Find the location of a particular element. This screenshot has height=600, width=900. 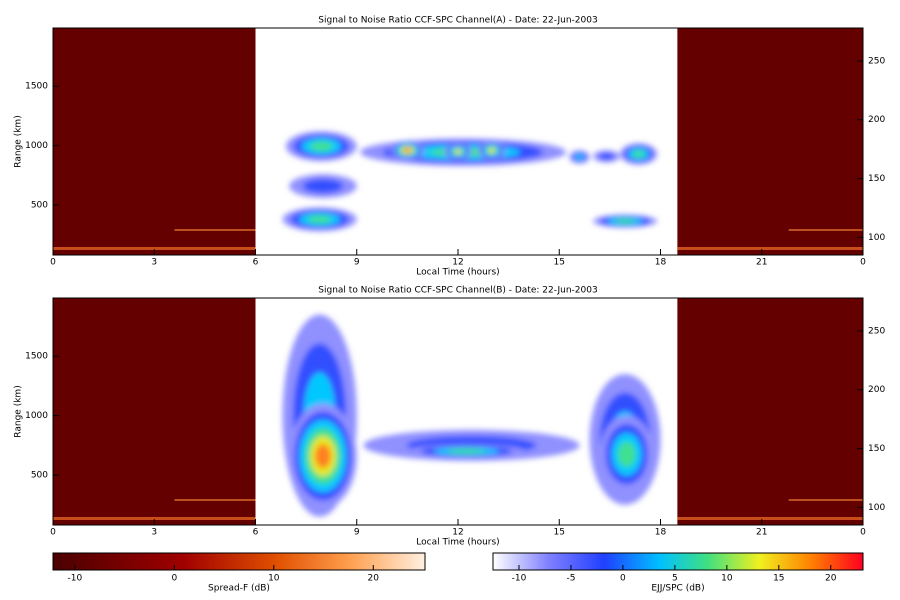

colorbar-label: EJJ/SPC (dB) is located at coordinates (677, 589).